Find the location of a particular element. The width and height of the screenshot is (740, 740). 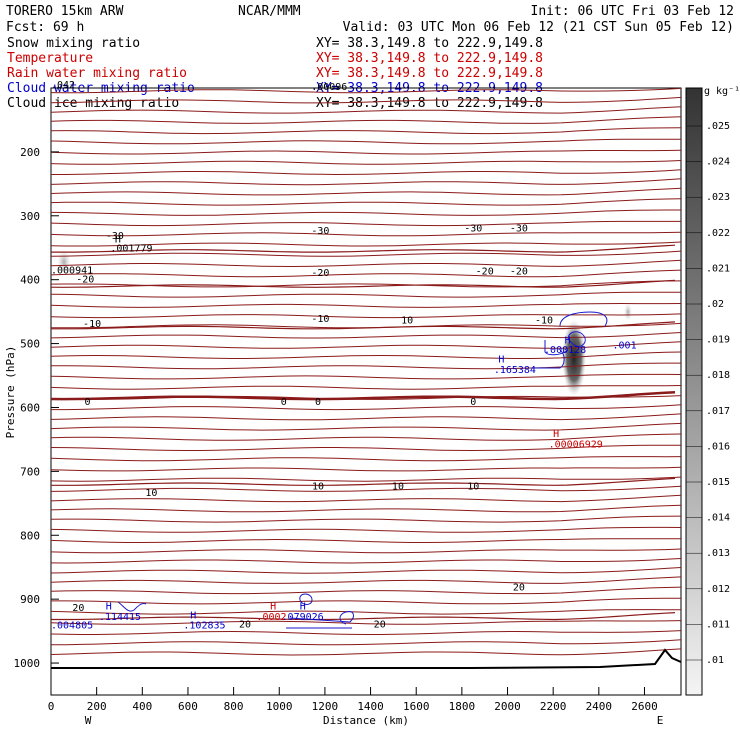

colorbar-tick-label: .01 is located at coordinates (715, 660).